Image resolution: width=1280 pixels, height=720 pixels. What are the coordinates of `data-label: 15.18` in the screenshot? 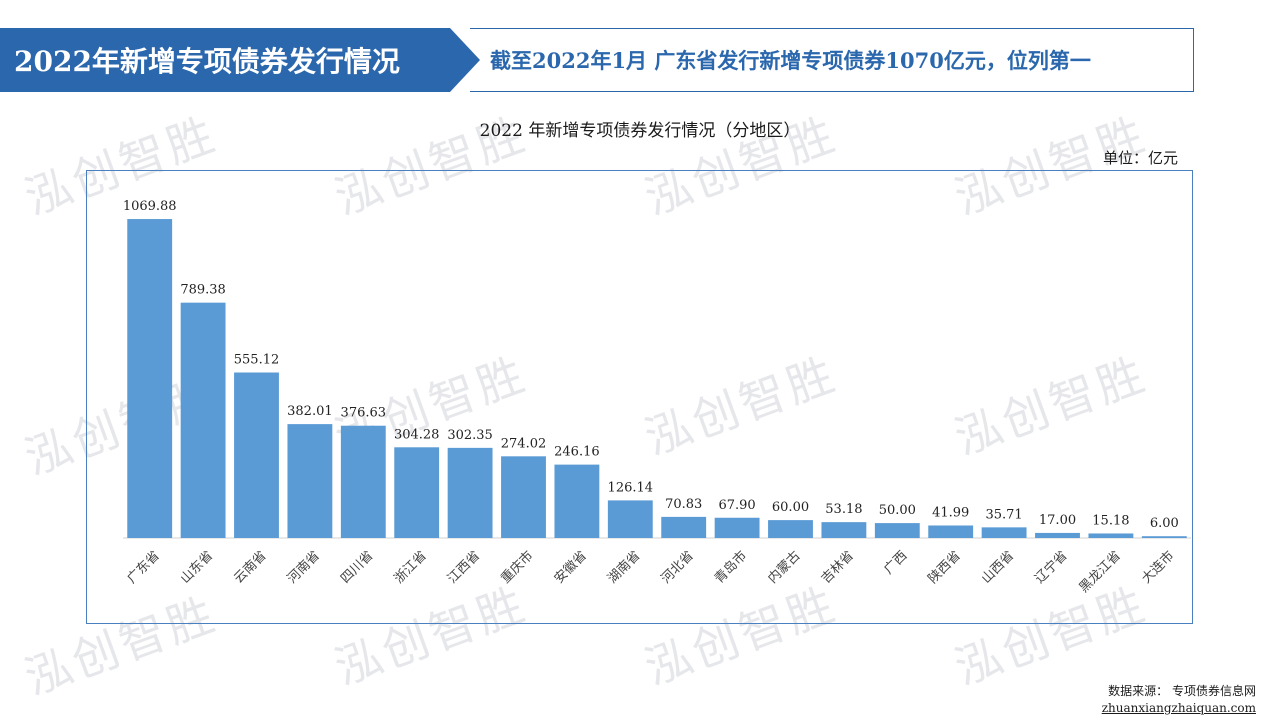 It's located at (1110, 520).